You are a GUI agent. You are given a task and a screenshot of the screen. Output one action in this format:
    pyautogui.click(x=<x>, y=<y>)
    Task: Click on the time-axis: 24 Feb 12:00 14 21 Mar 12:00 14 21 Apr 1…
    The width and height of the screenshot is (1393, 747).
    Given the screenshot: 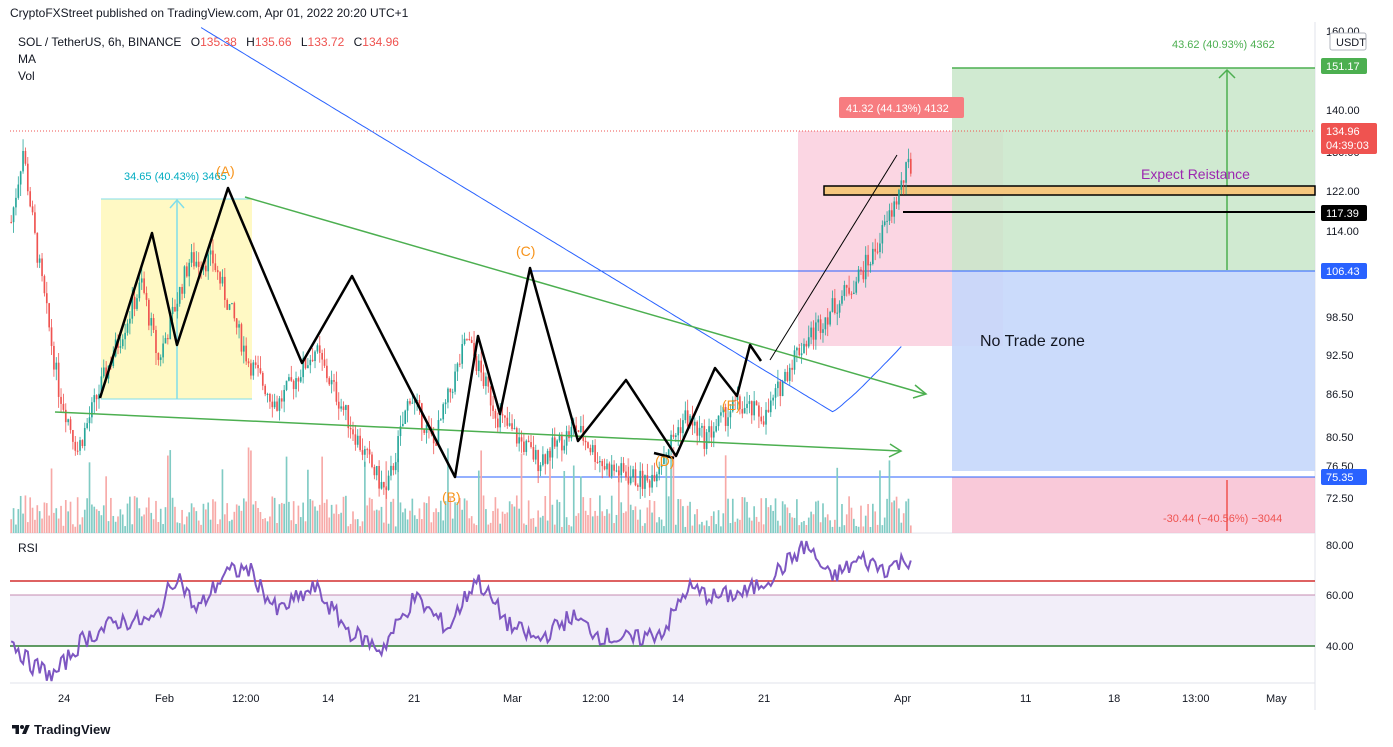 What is the action you would take?
    pyautogui.click(x=672, y=699)
    